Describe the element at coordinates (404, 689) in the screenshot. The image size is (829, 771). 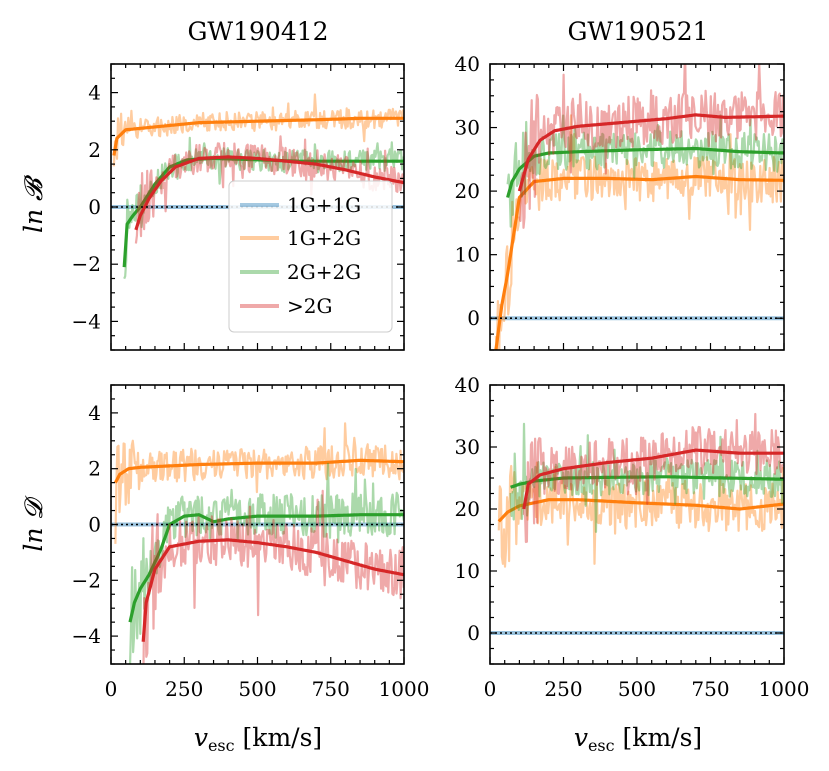
I see `panel-2-xtick-label: 1000` at that location.